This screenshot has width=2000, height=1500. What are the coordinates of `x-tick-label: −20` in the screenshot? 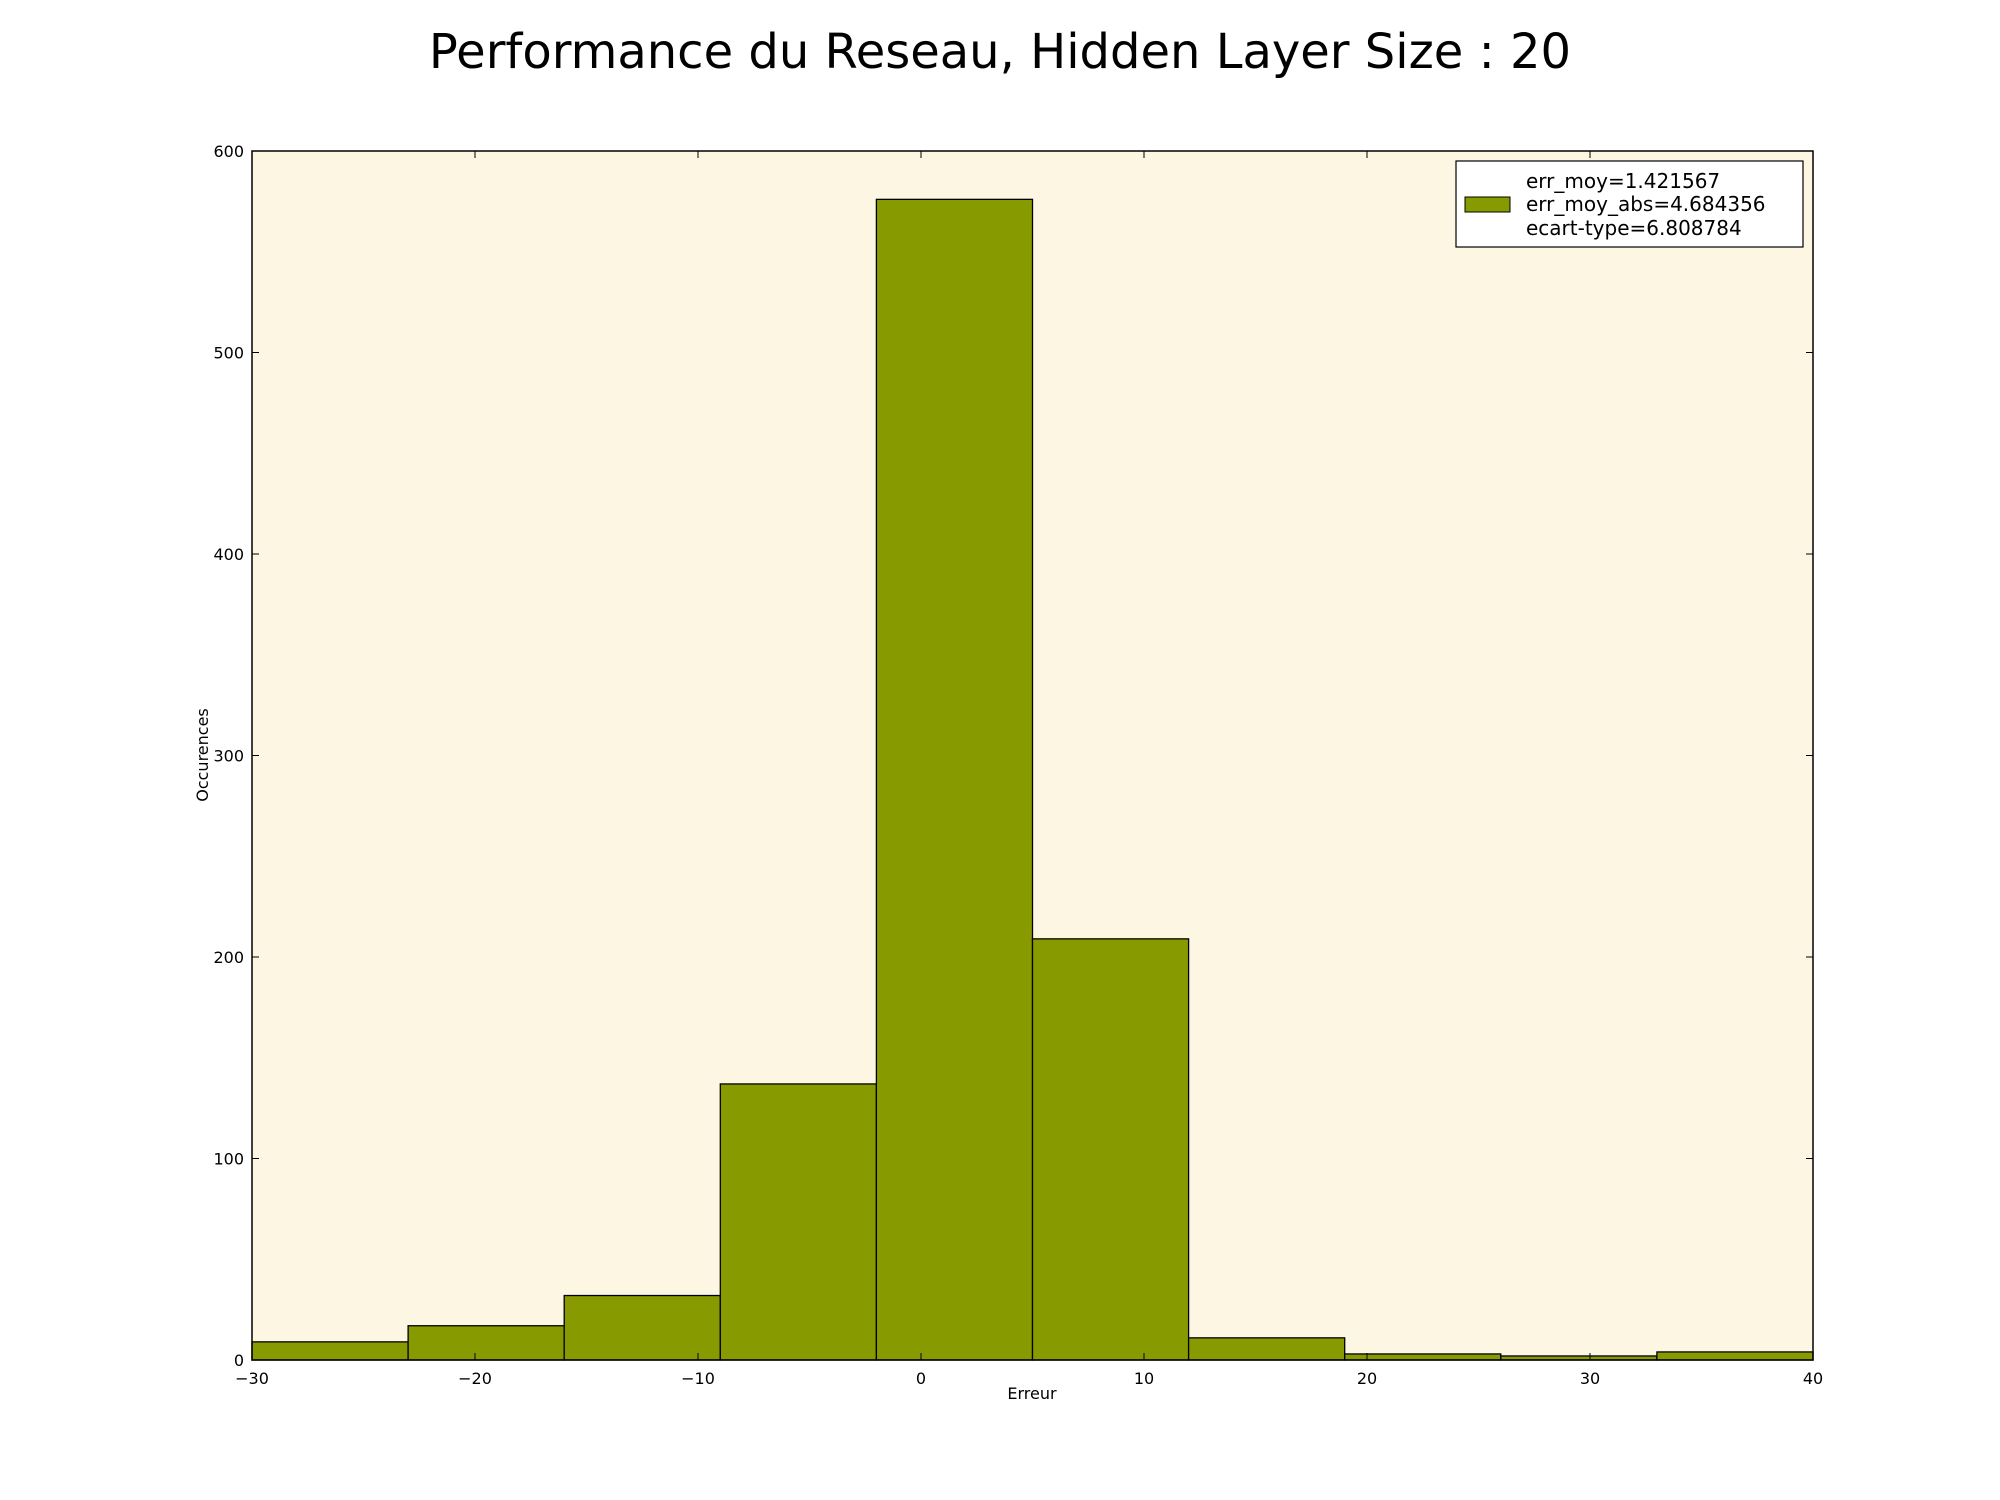 It's located at (475, 1378).